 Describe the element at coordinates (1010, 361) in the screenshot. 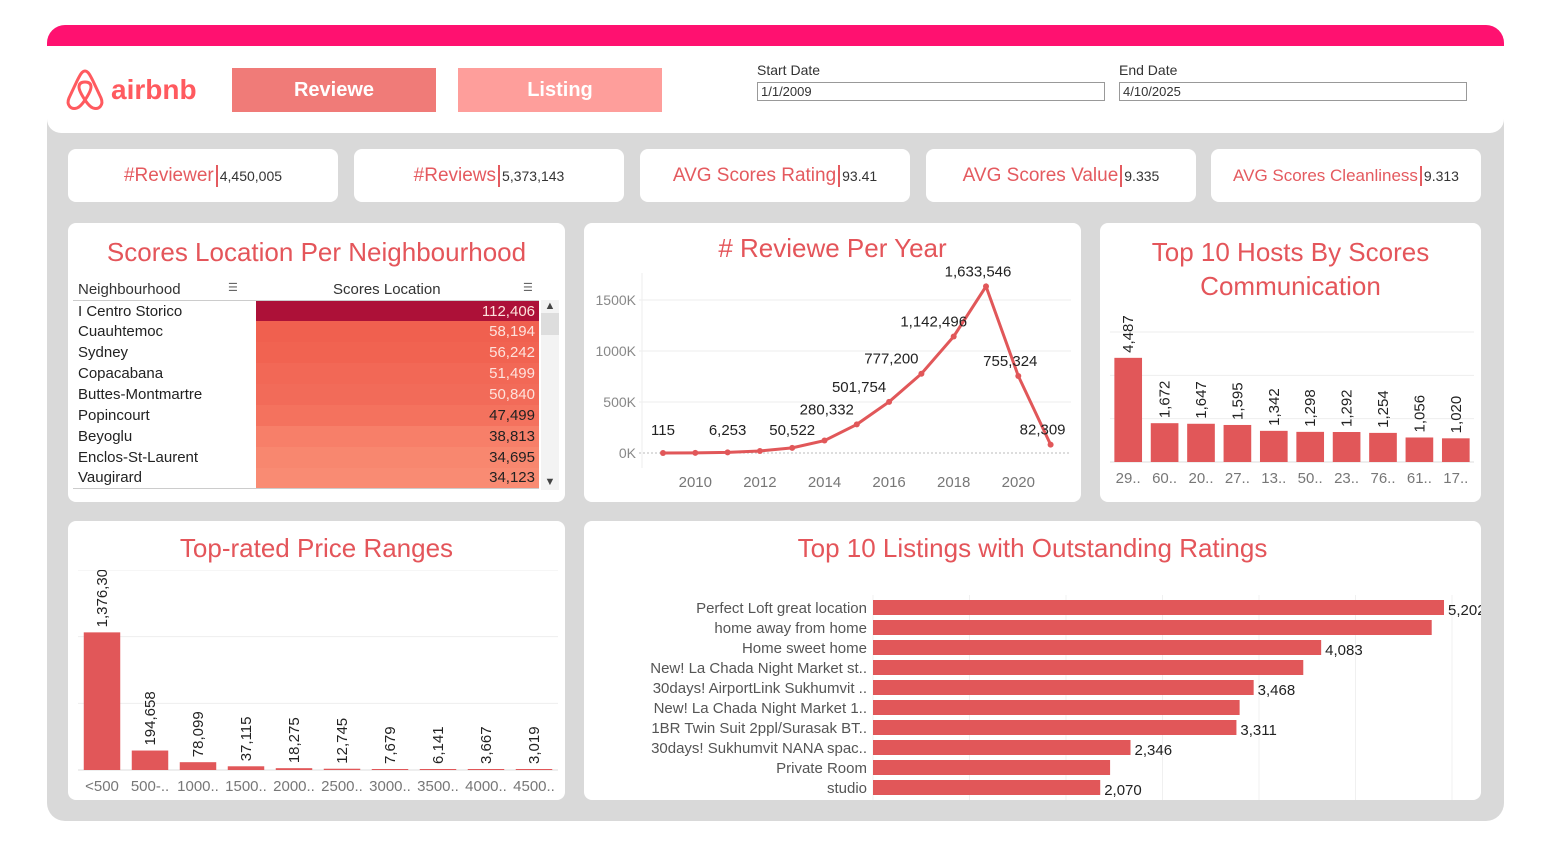

I see `data-label: 755,324` at that location.